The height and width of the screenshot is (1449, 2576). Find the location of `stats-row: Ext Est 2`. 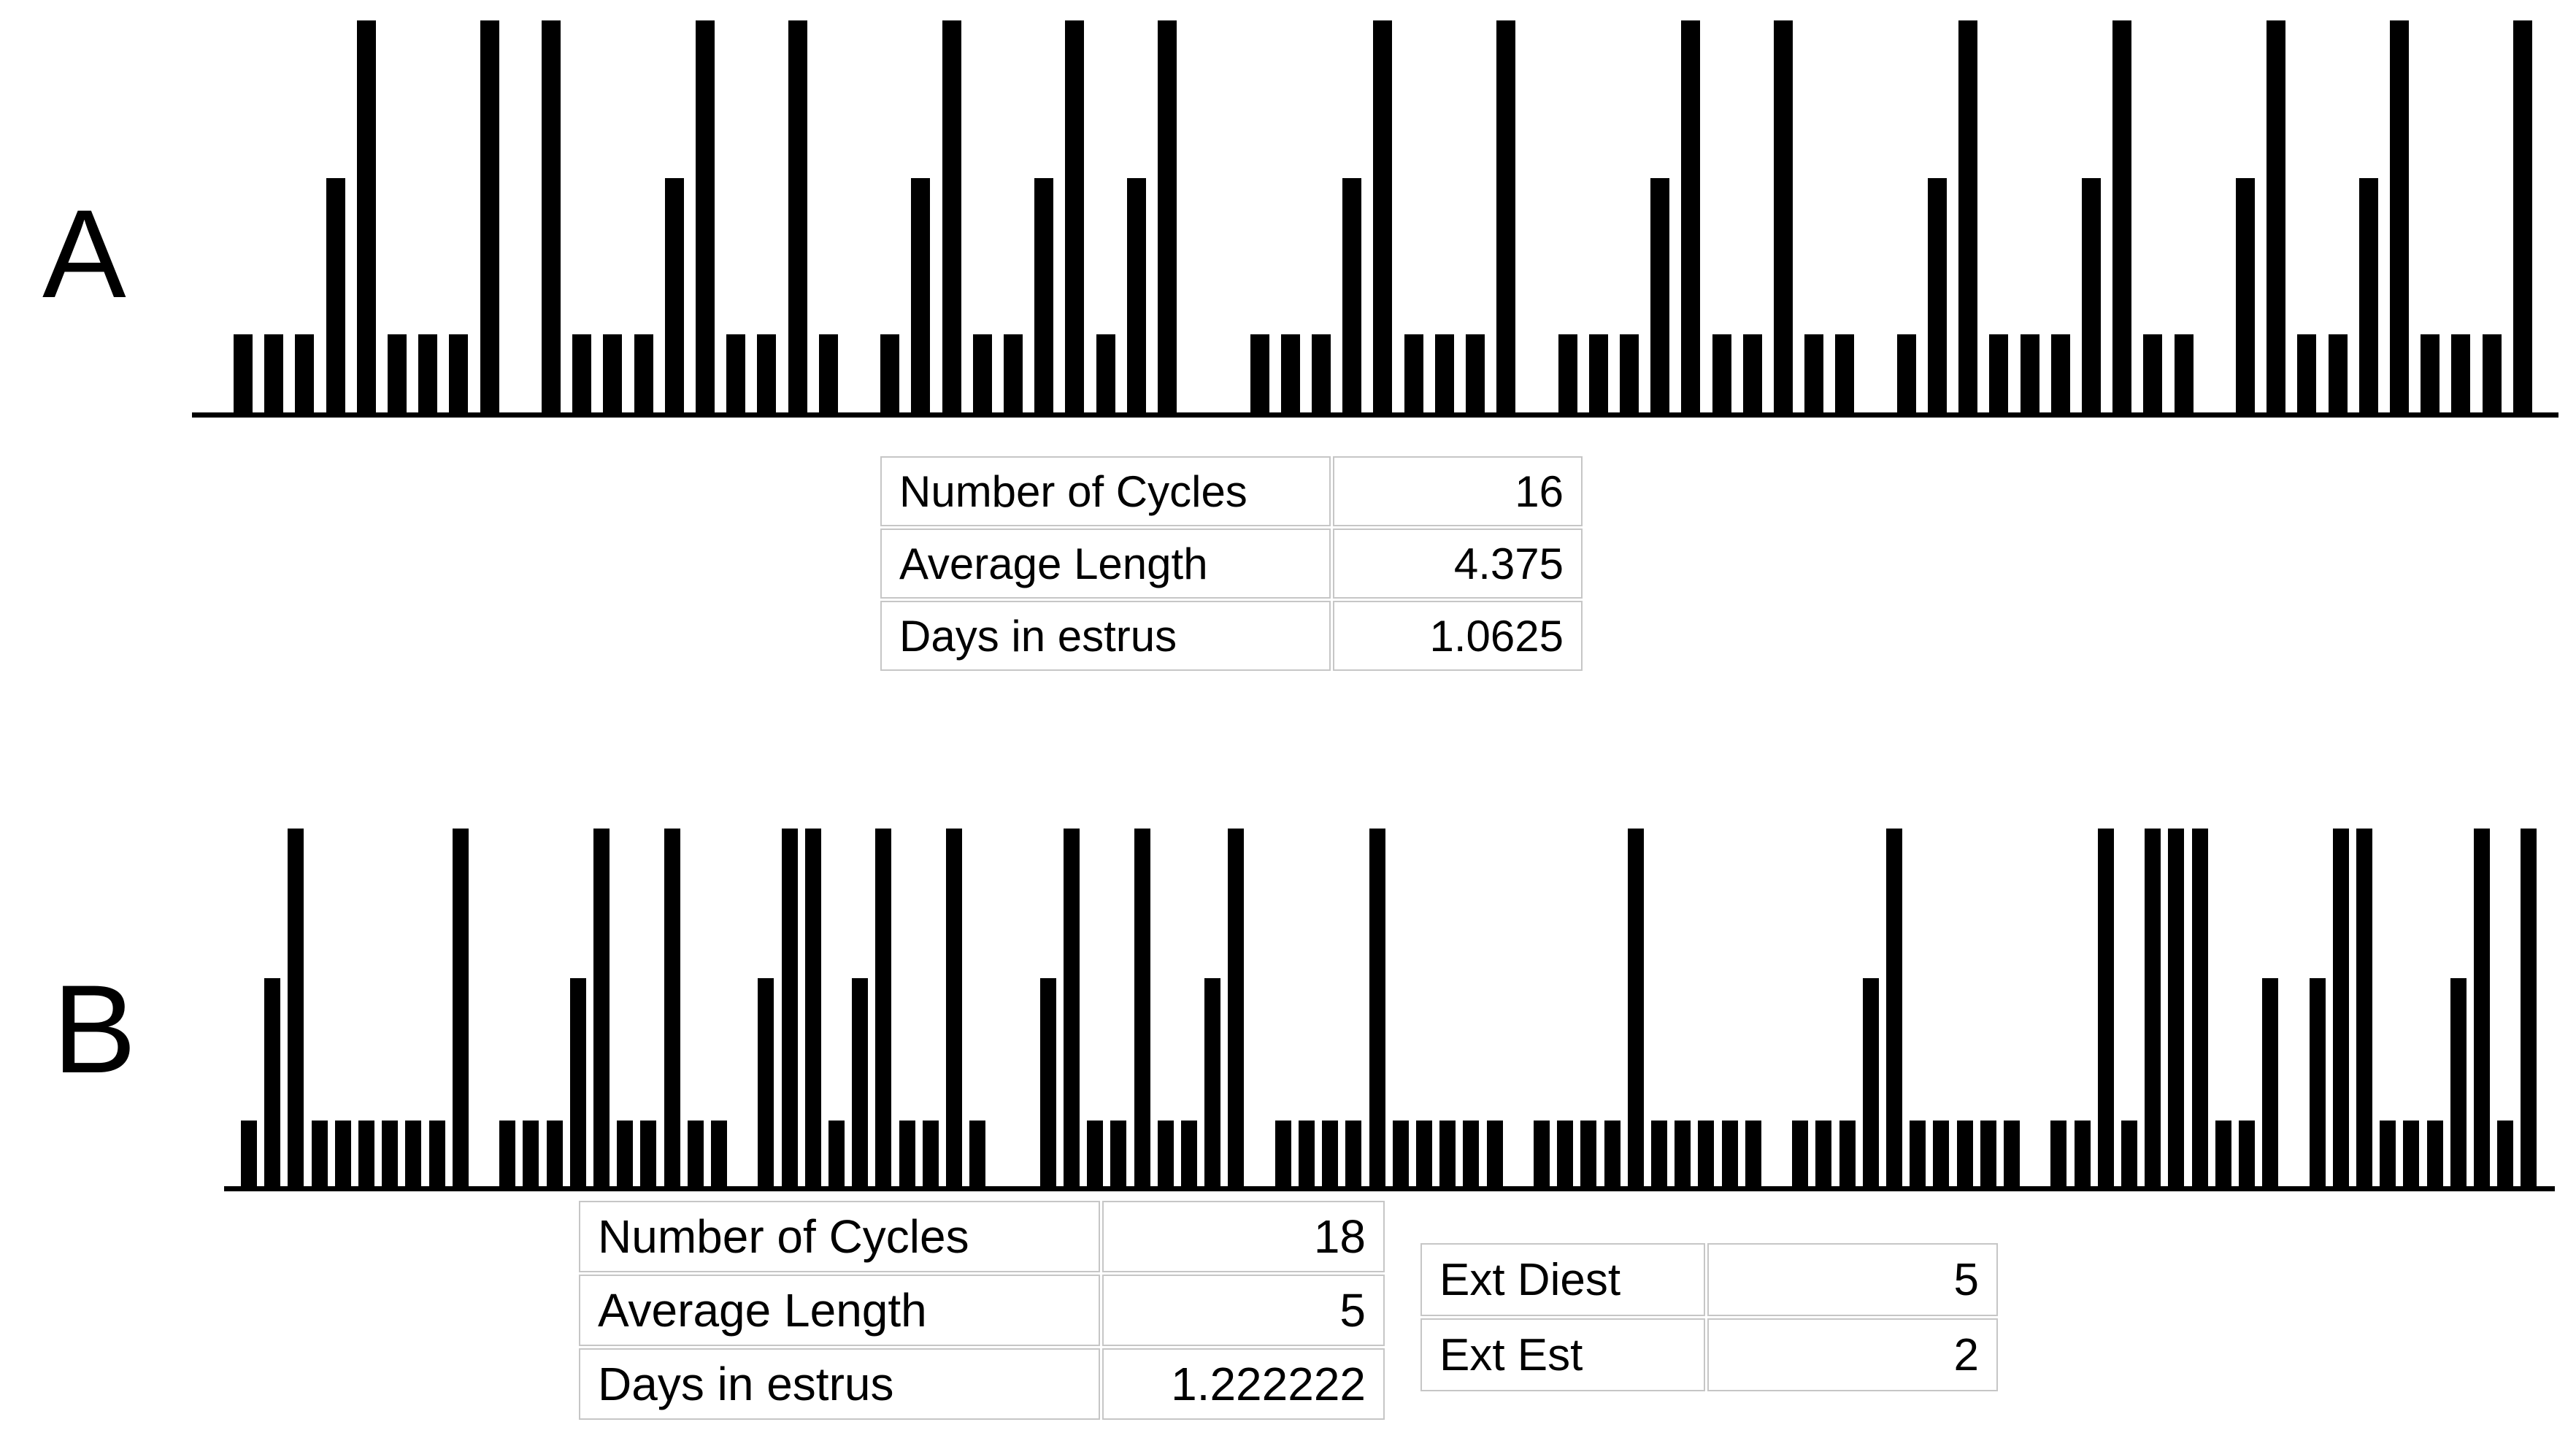

stats-row: Ext Est 2 is located at coordinates (1709, 1355).